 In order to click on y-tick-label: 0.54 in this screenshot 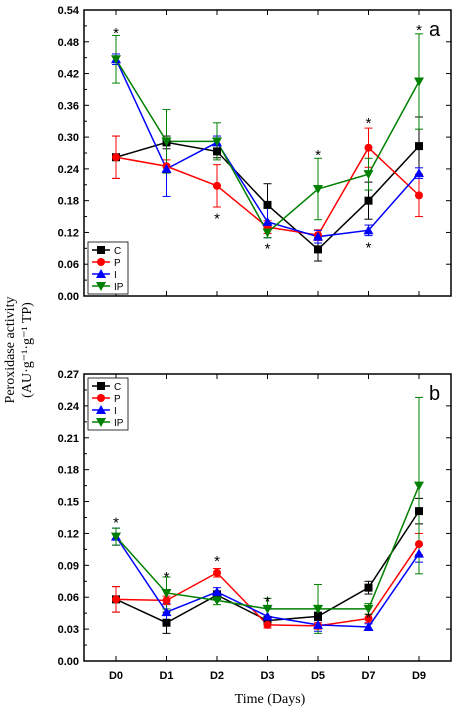, I will do `click(69, 11)`.